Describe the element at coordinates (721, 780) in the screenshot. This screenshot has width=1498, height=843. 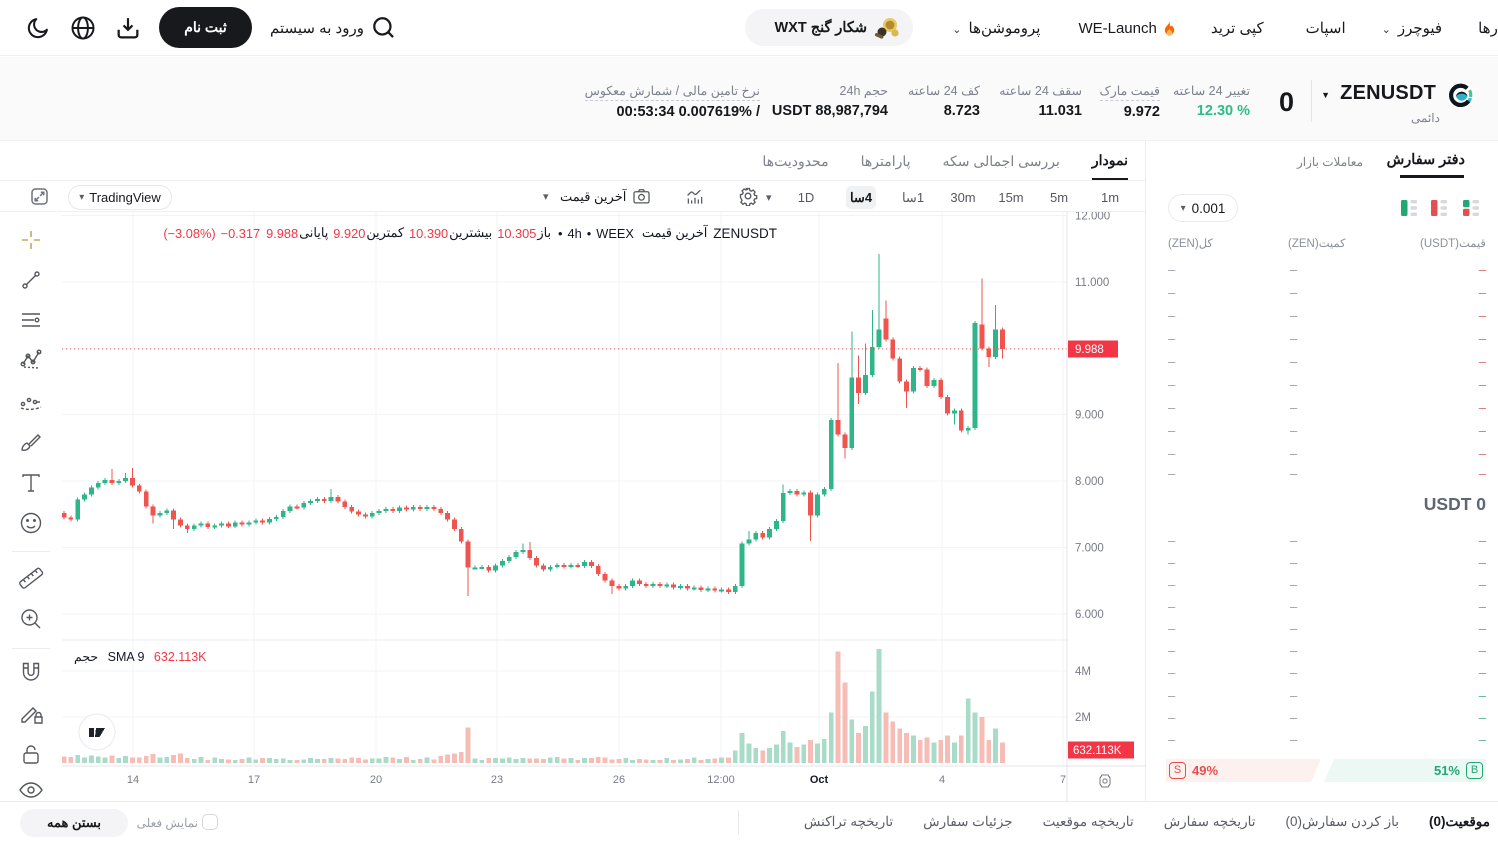
I see `svg-text: 12:00` at that location.